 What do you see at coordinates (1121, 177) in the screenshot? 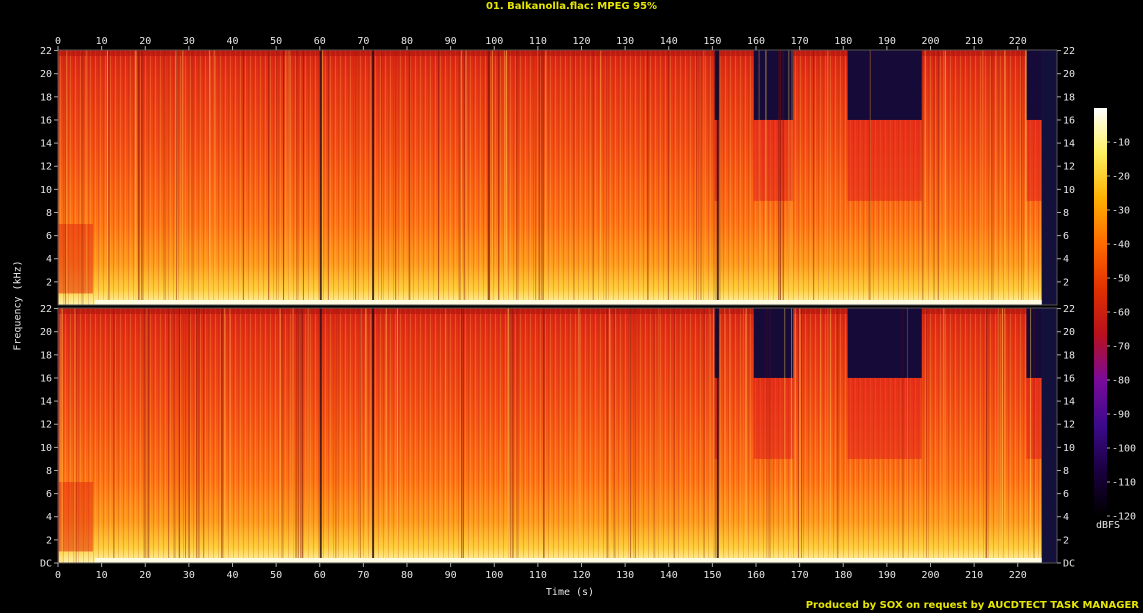
I see `colorbar-tick-label: -20` at bounding box center [1121, 177].